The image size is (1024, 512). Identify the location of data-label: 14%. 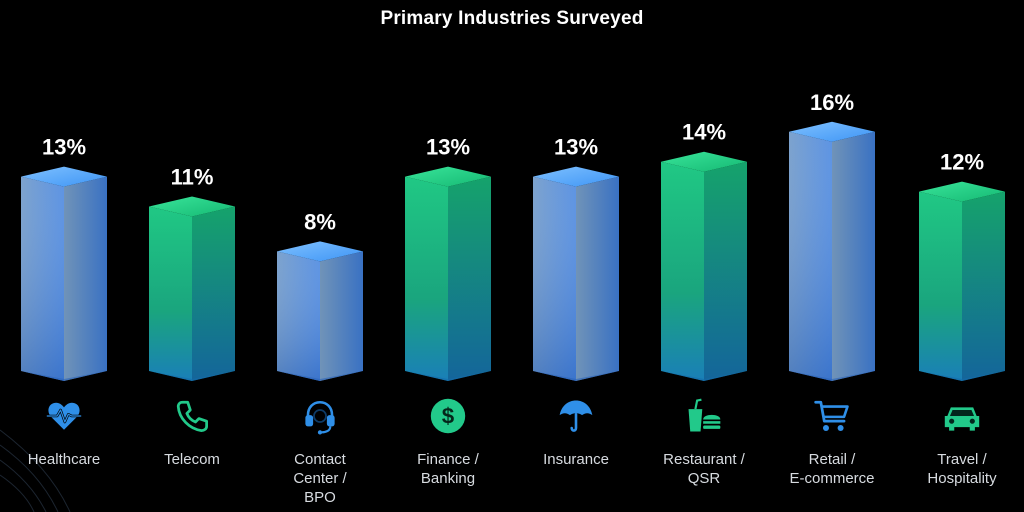
(704, 132).